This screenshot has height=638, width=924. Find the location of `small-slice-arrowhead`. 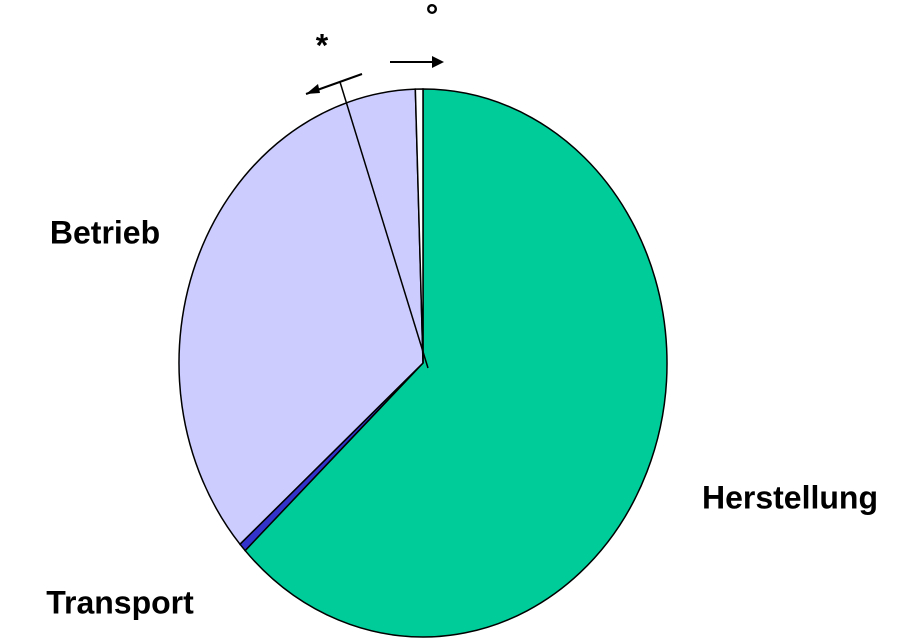

small-slice-arrowhead is located at coordinates (438, 62).